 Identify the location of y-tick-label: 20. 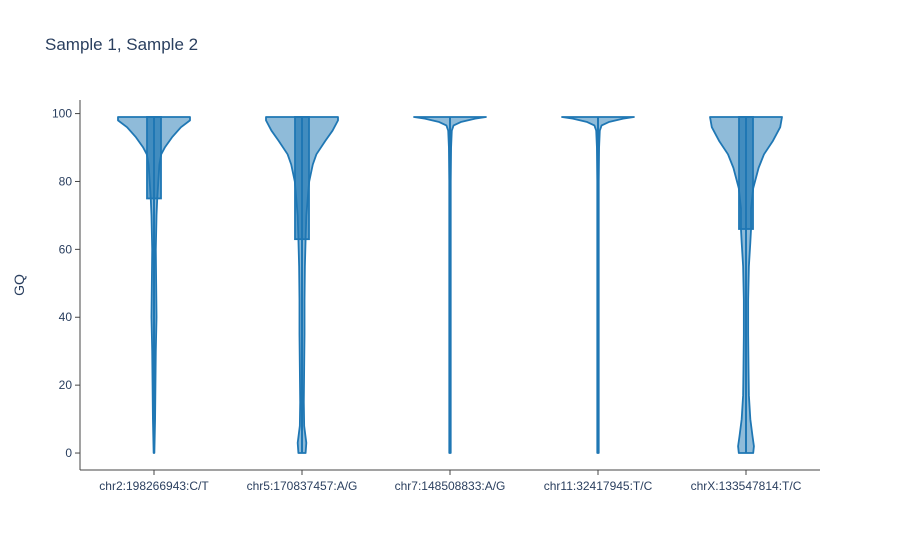
(66, 385).